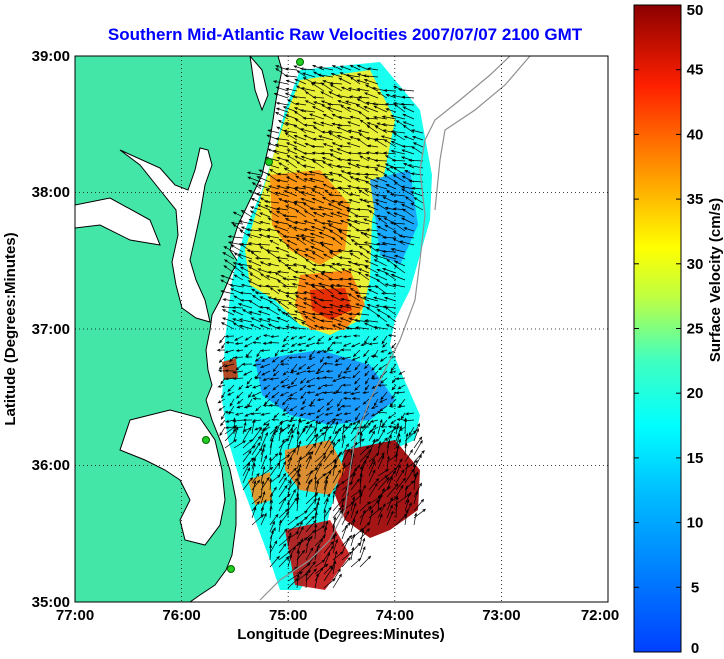  Describe the element at coordinates (695, 648) in the screenshot. I see `colorbar-tick-label: 0` at that location.